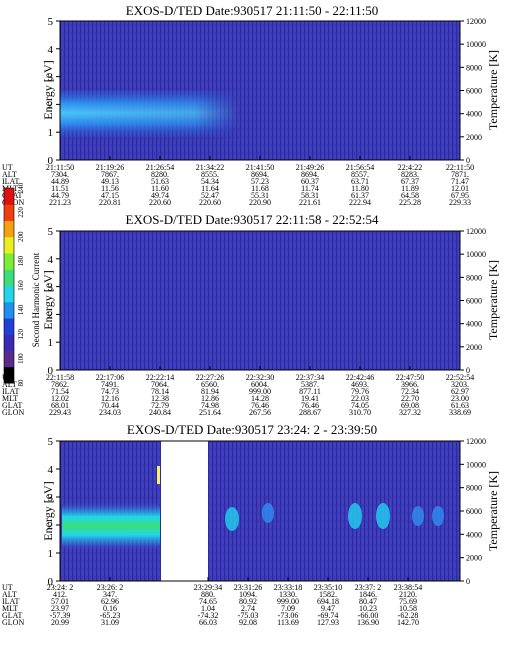 The width and height of the screenshot is (505, 649). What do you see at coordinates (60, 587) in the screenshot?
I see `cell-value: 23:24: 2` at bounding box center [60, 587].